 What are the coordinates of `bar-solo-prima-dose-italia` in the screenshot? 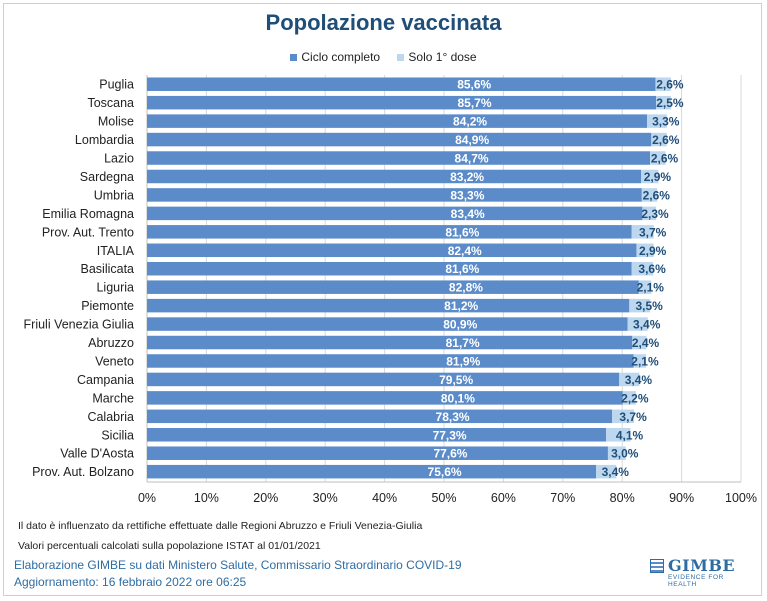 It's located at (645, 250).